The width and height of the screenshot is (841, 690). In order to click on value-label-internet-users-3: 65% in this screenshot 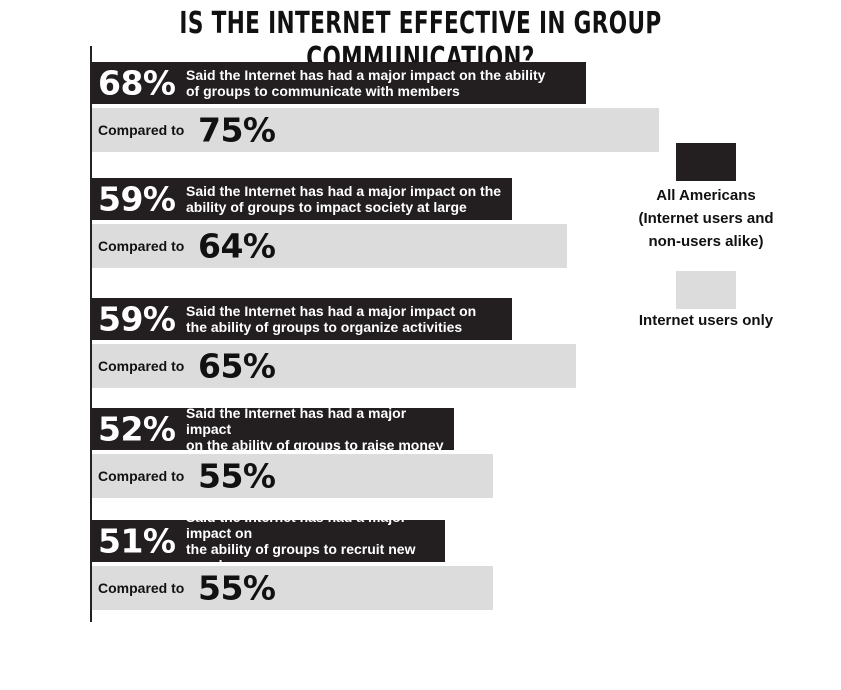, I will do `click(237, 366)`.